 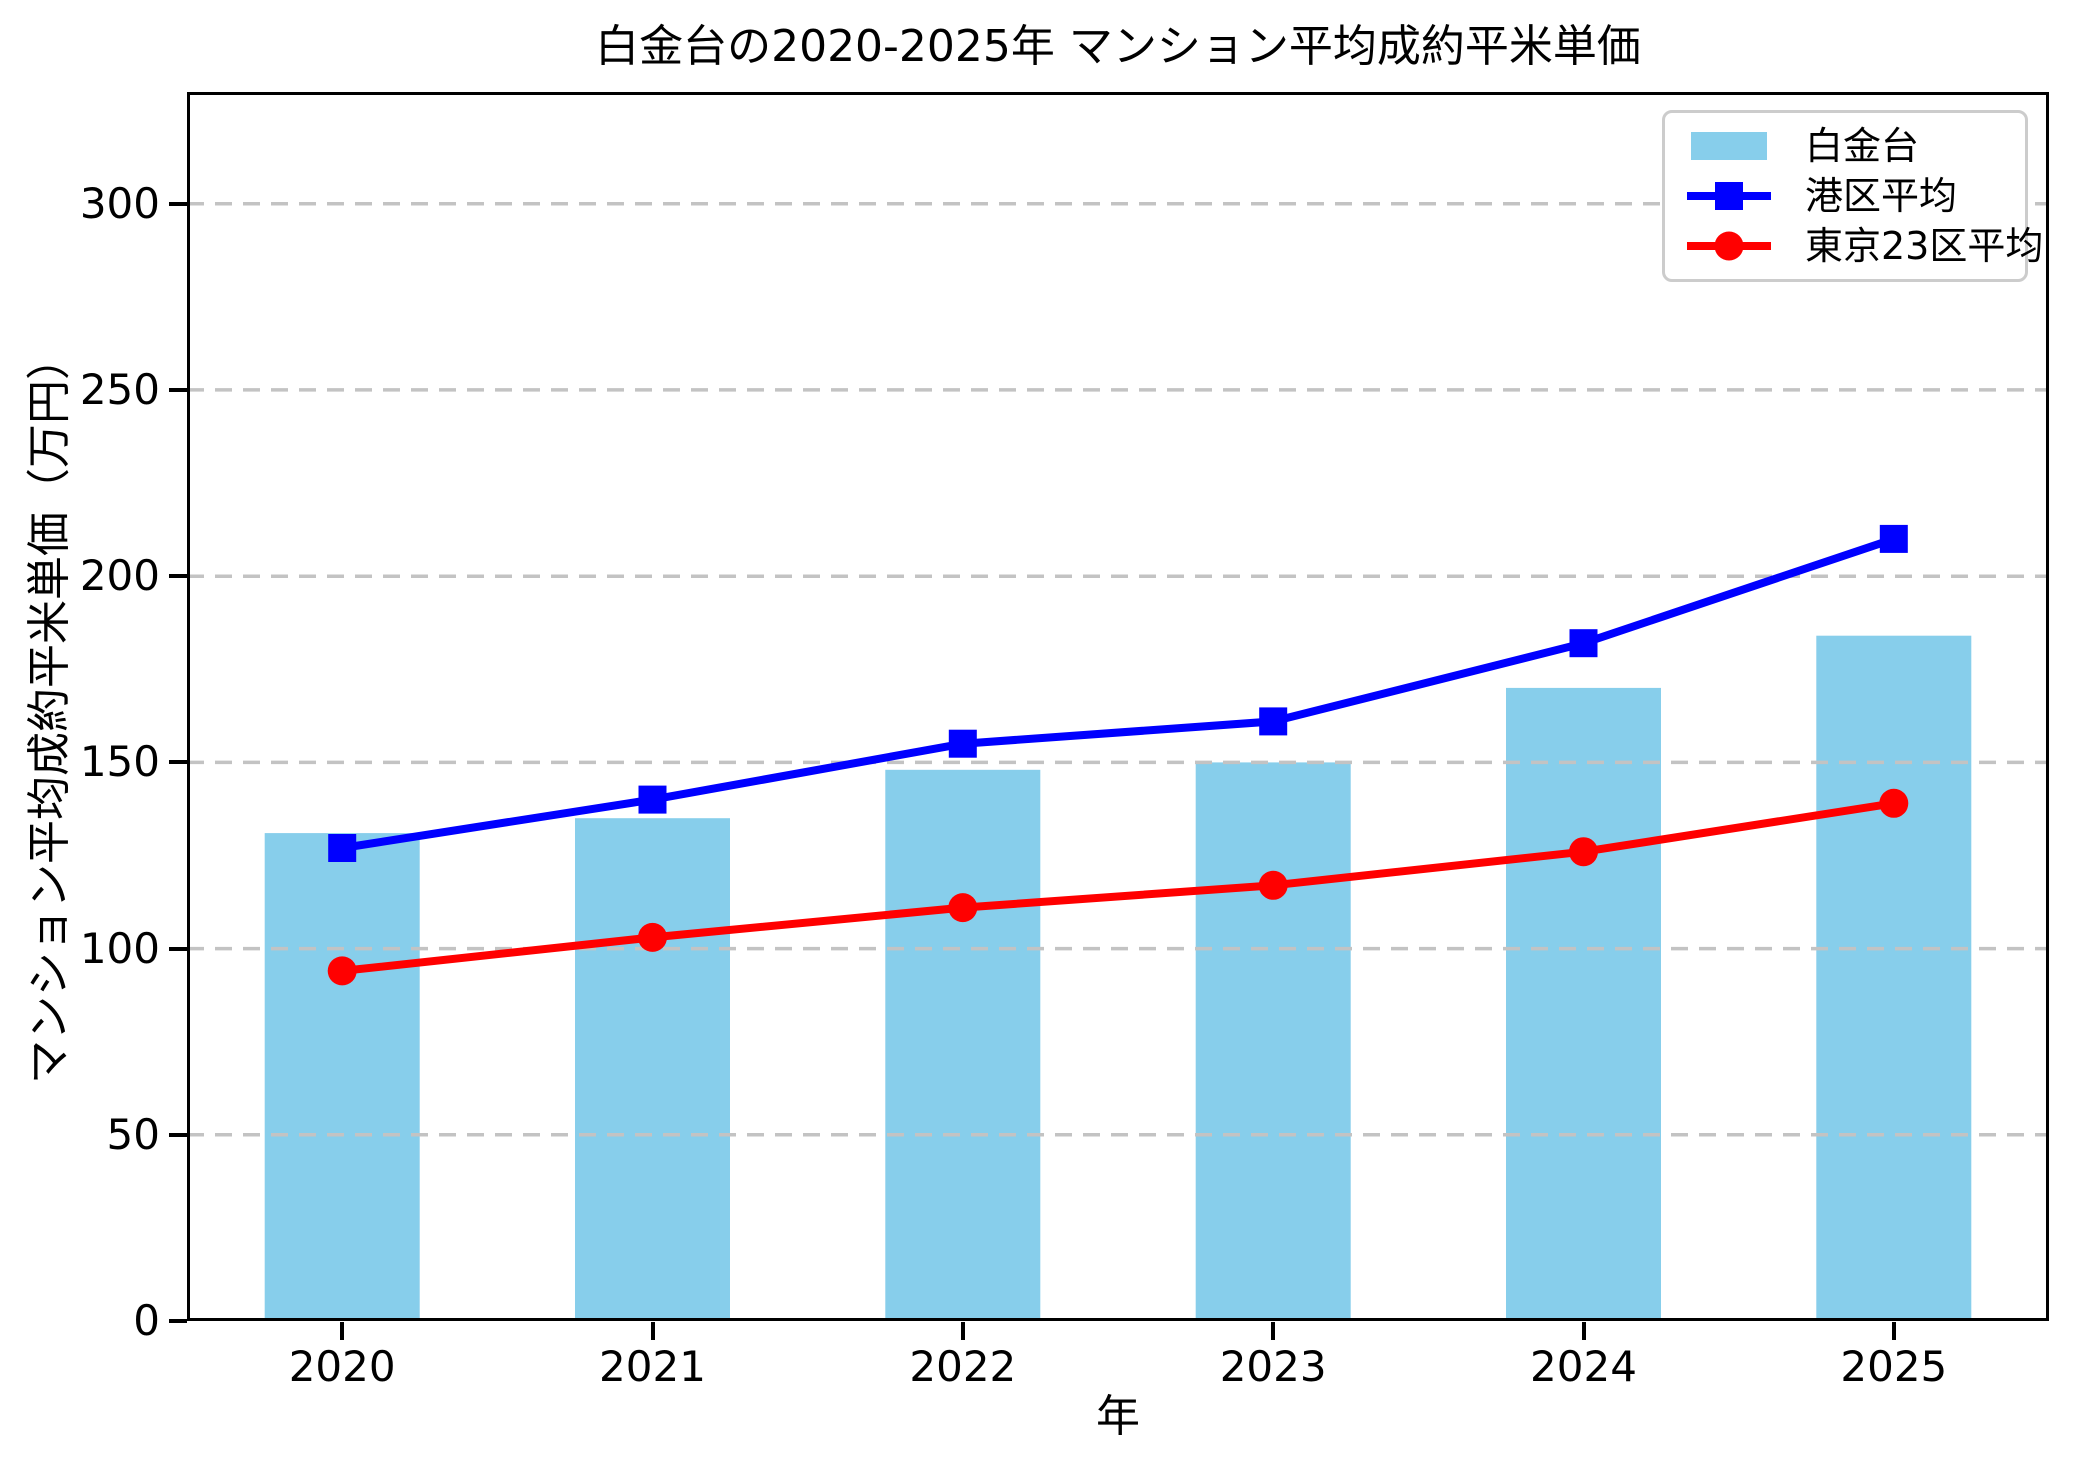 What do you see at coordinates (1894, 978) in the screenshot?
I see `bar-2025` at bounding box center [1894, 978].